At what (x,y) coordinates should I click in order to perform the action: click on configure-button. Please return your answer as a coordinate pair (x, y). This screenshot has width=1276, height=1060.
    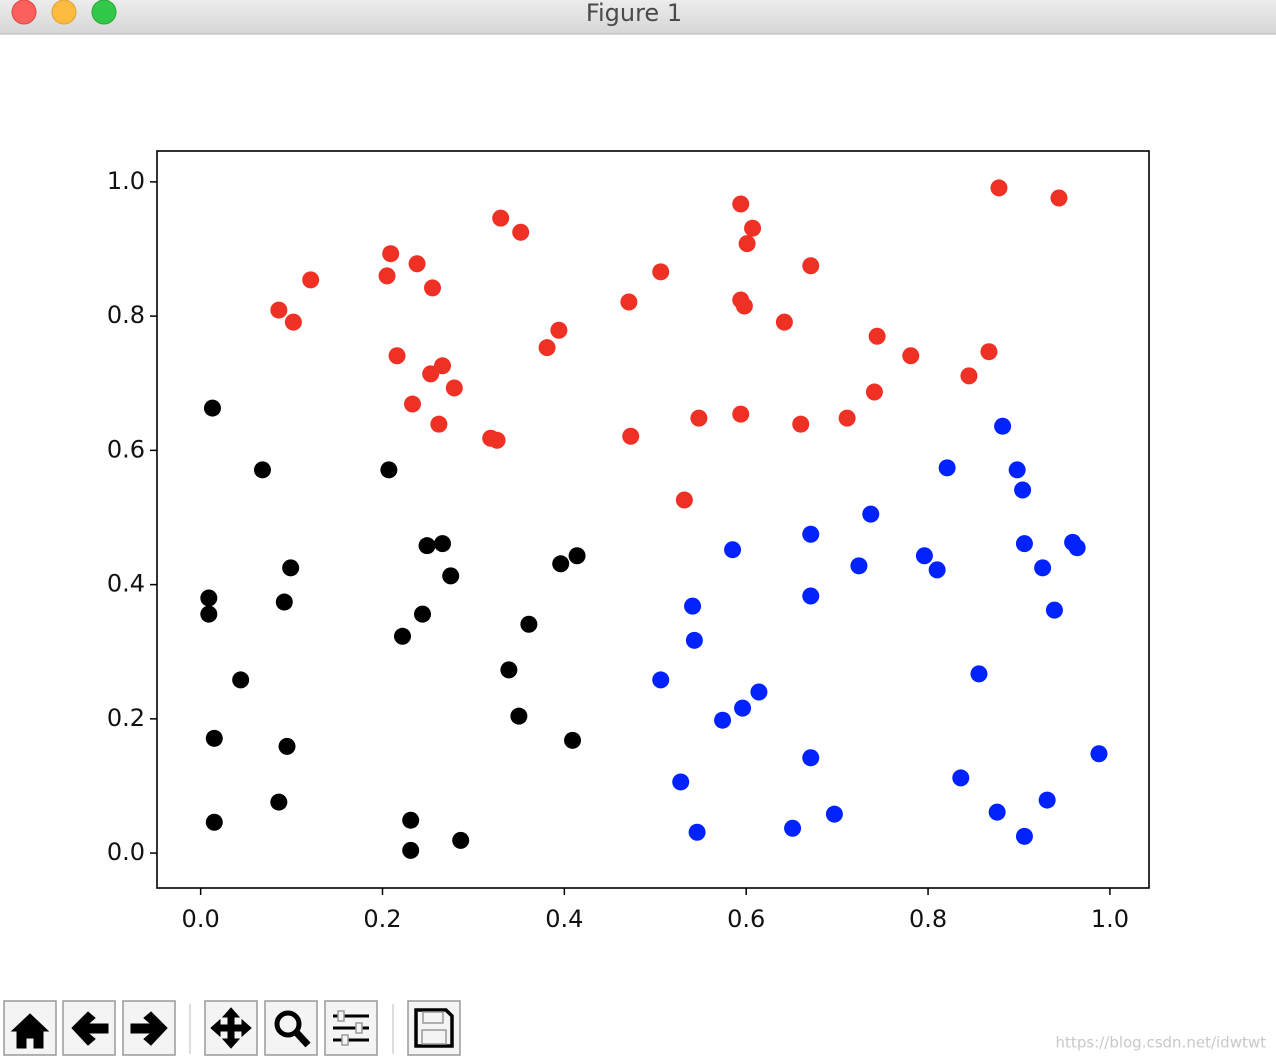
    Looking at the image, I should click on (351, 1028).